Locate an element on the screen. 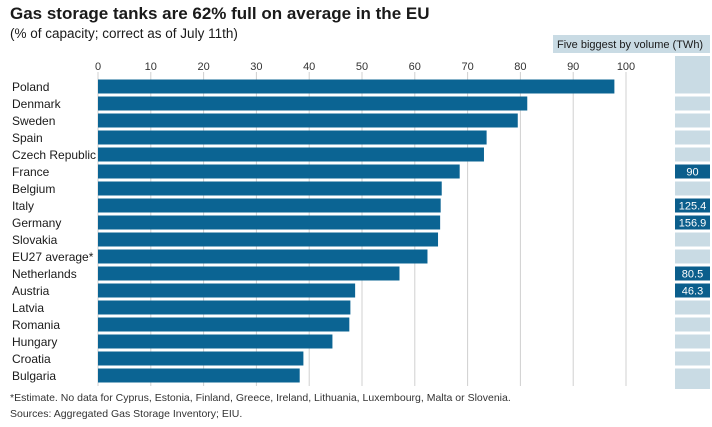  category-label: Sweden is located at coordinates (33, 121).